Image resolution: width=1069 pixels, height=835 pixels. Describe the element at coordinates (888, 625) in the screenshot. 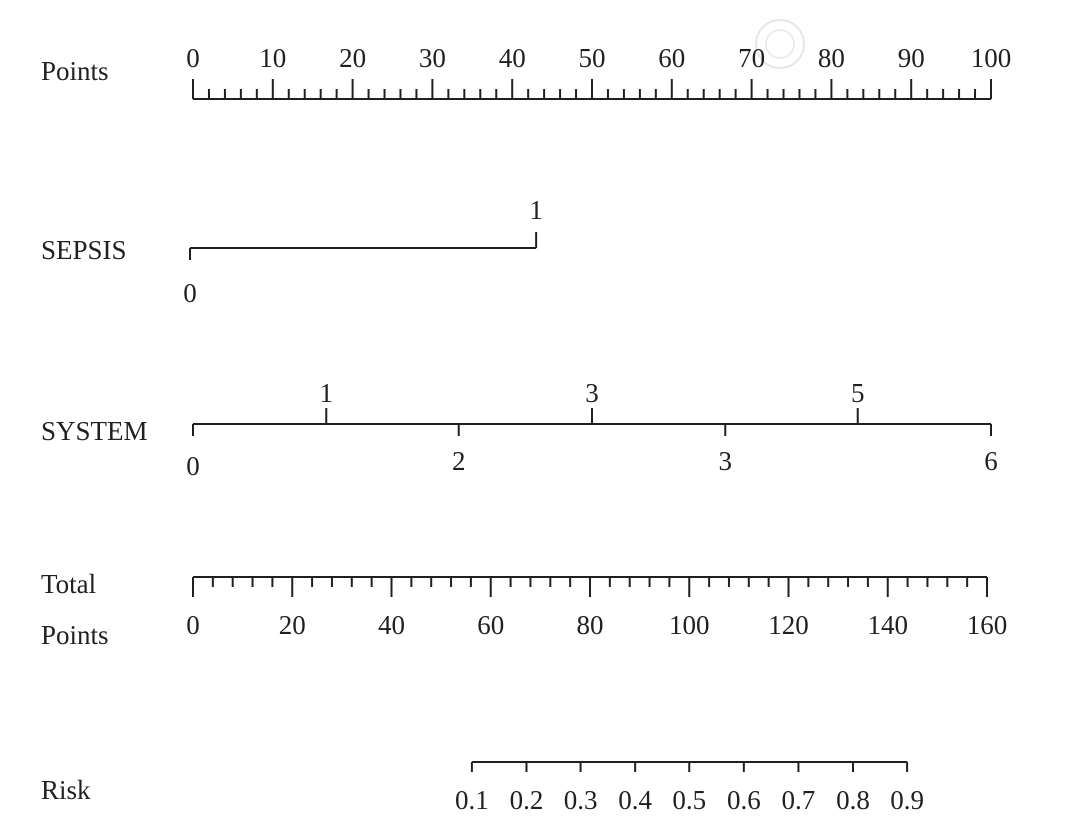

I see `tick-label: 140` at that location.